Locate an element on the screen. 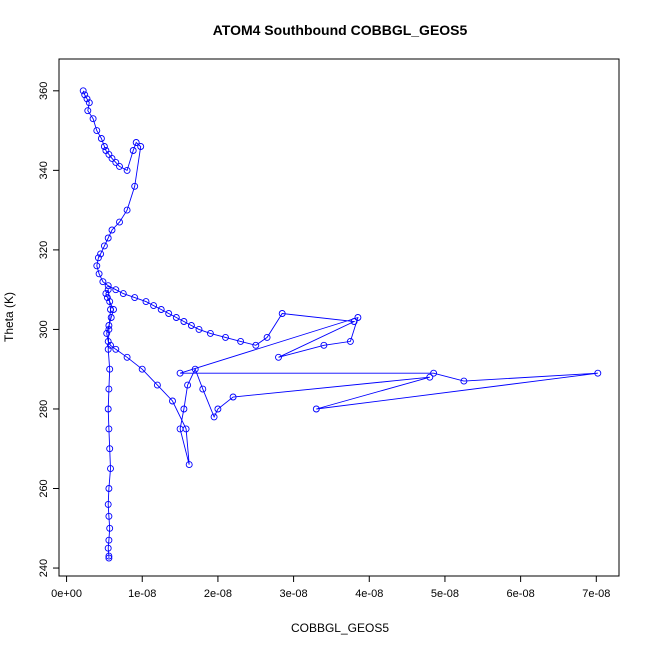 The height and width of the screenshot is (650, 650). y-tick-label: 340 is located at coordinates (44, 170).